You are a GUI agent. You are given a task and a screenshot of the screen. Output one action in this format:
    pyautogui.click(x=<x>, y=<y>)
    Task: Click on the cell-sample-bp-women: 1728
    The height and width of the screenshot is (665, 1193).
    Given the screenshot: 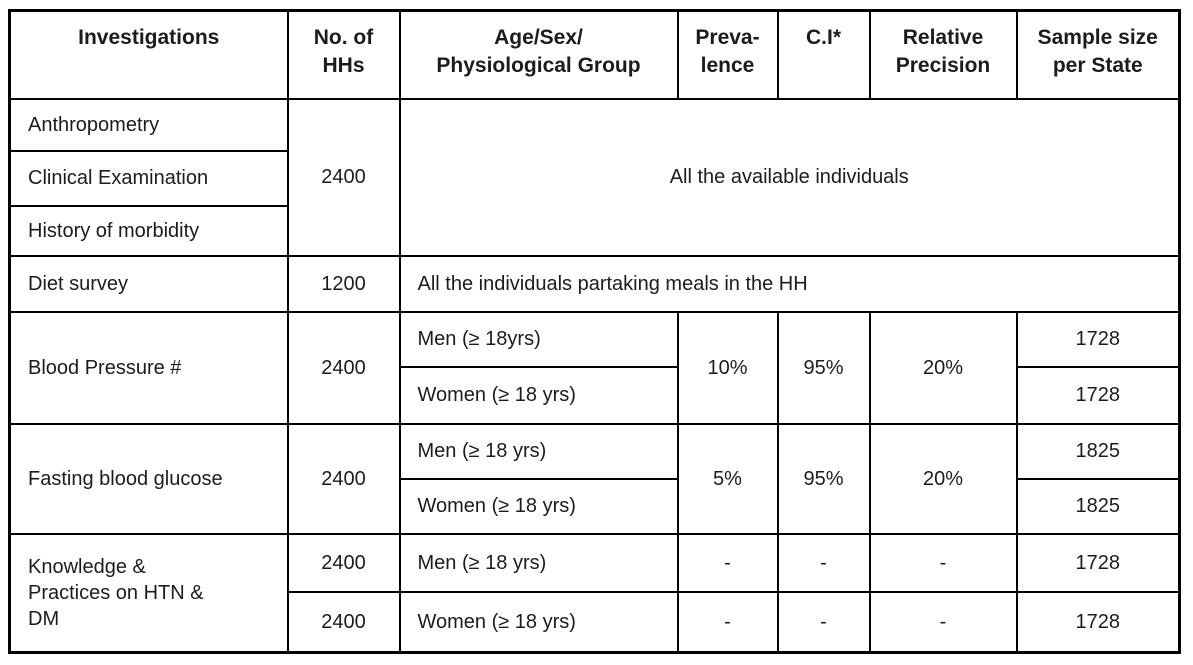 What is the action you would take?
    pyautogui.click(x=1098, y=395)
    